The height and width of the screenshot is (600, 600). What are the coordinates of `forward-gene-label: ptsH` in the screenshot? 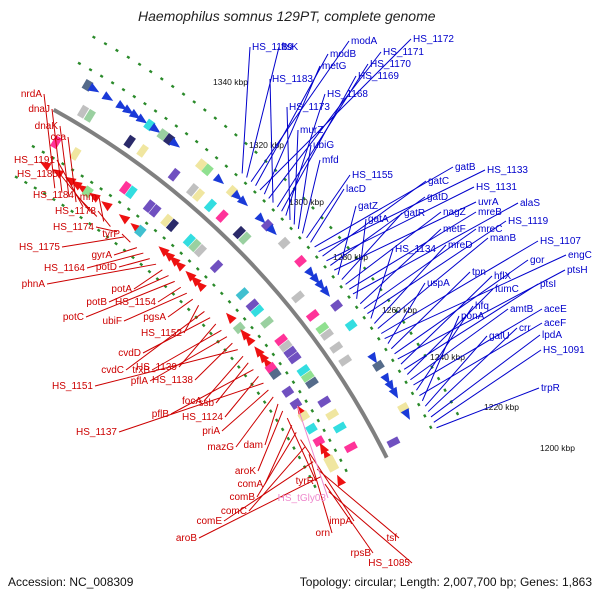 It's located at (577, 270).